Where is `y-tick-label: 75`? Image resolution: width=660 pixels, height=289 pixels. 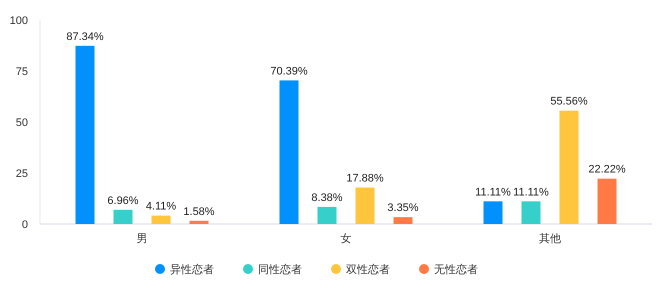
y-tick-label: 75 is located at coordinates (22, 72).